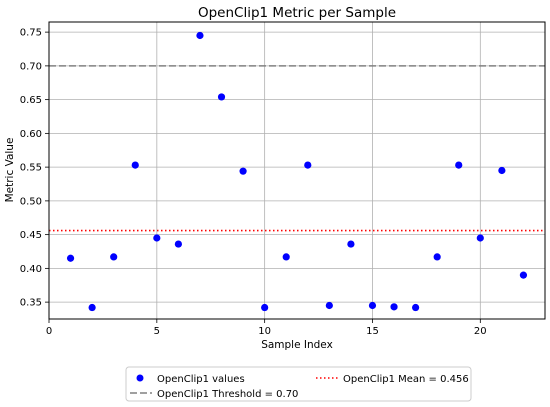 The width and height of the screenshot is (550, 407). I want to click on y-tick-label: 0.45, so click(31, 235).